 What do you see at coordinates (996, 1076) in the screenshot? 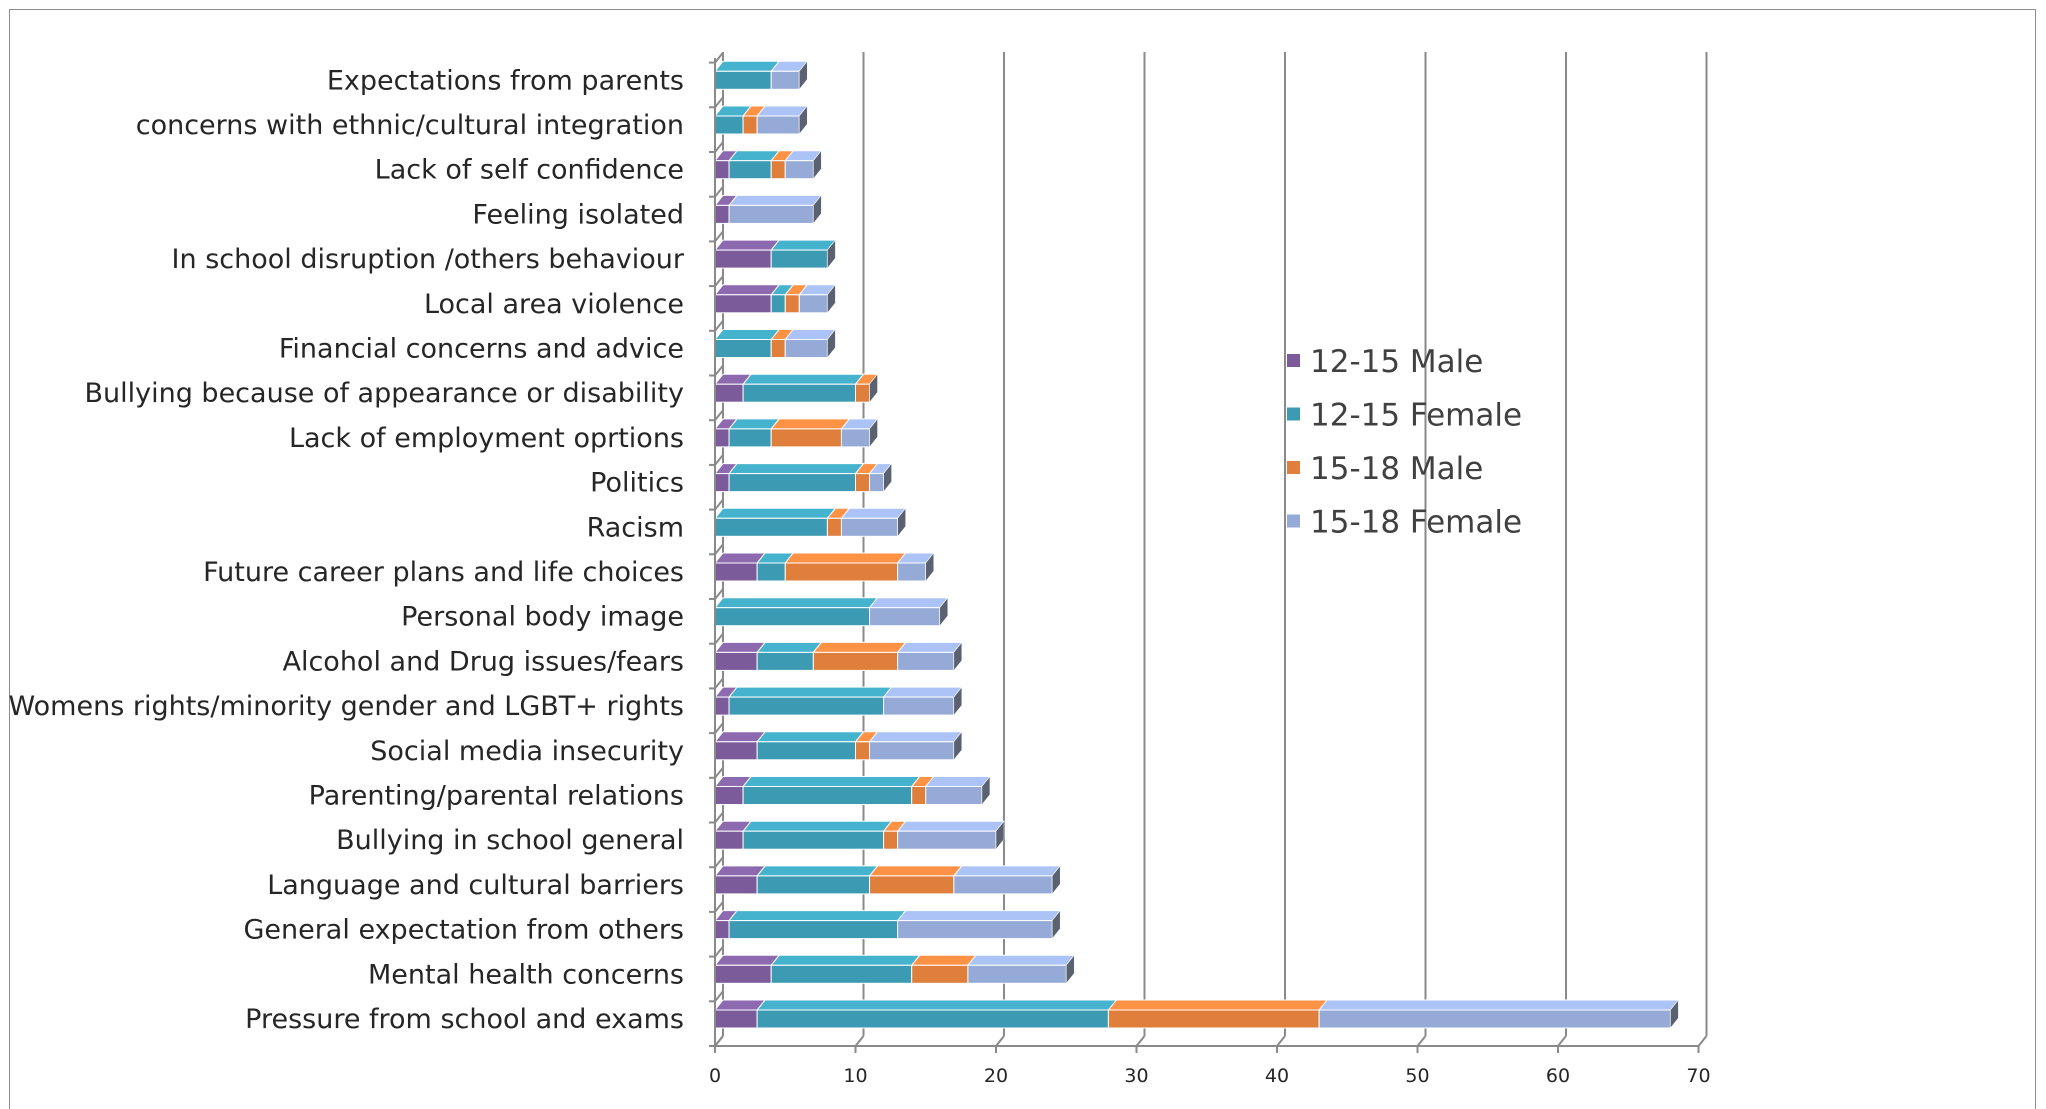
I see `x-tick-label: 20` at bounding box center [996, 1076].